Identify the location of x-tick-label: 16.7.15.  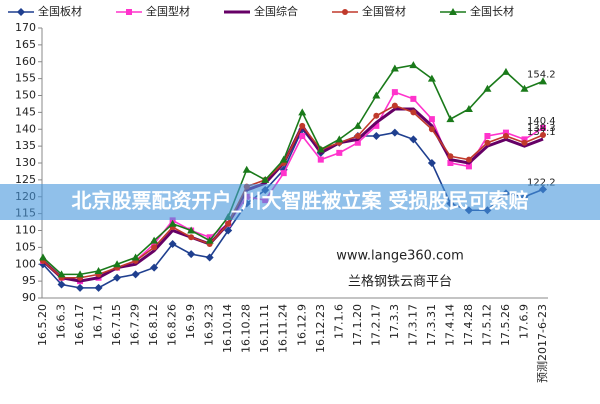
(116, 325).